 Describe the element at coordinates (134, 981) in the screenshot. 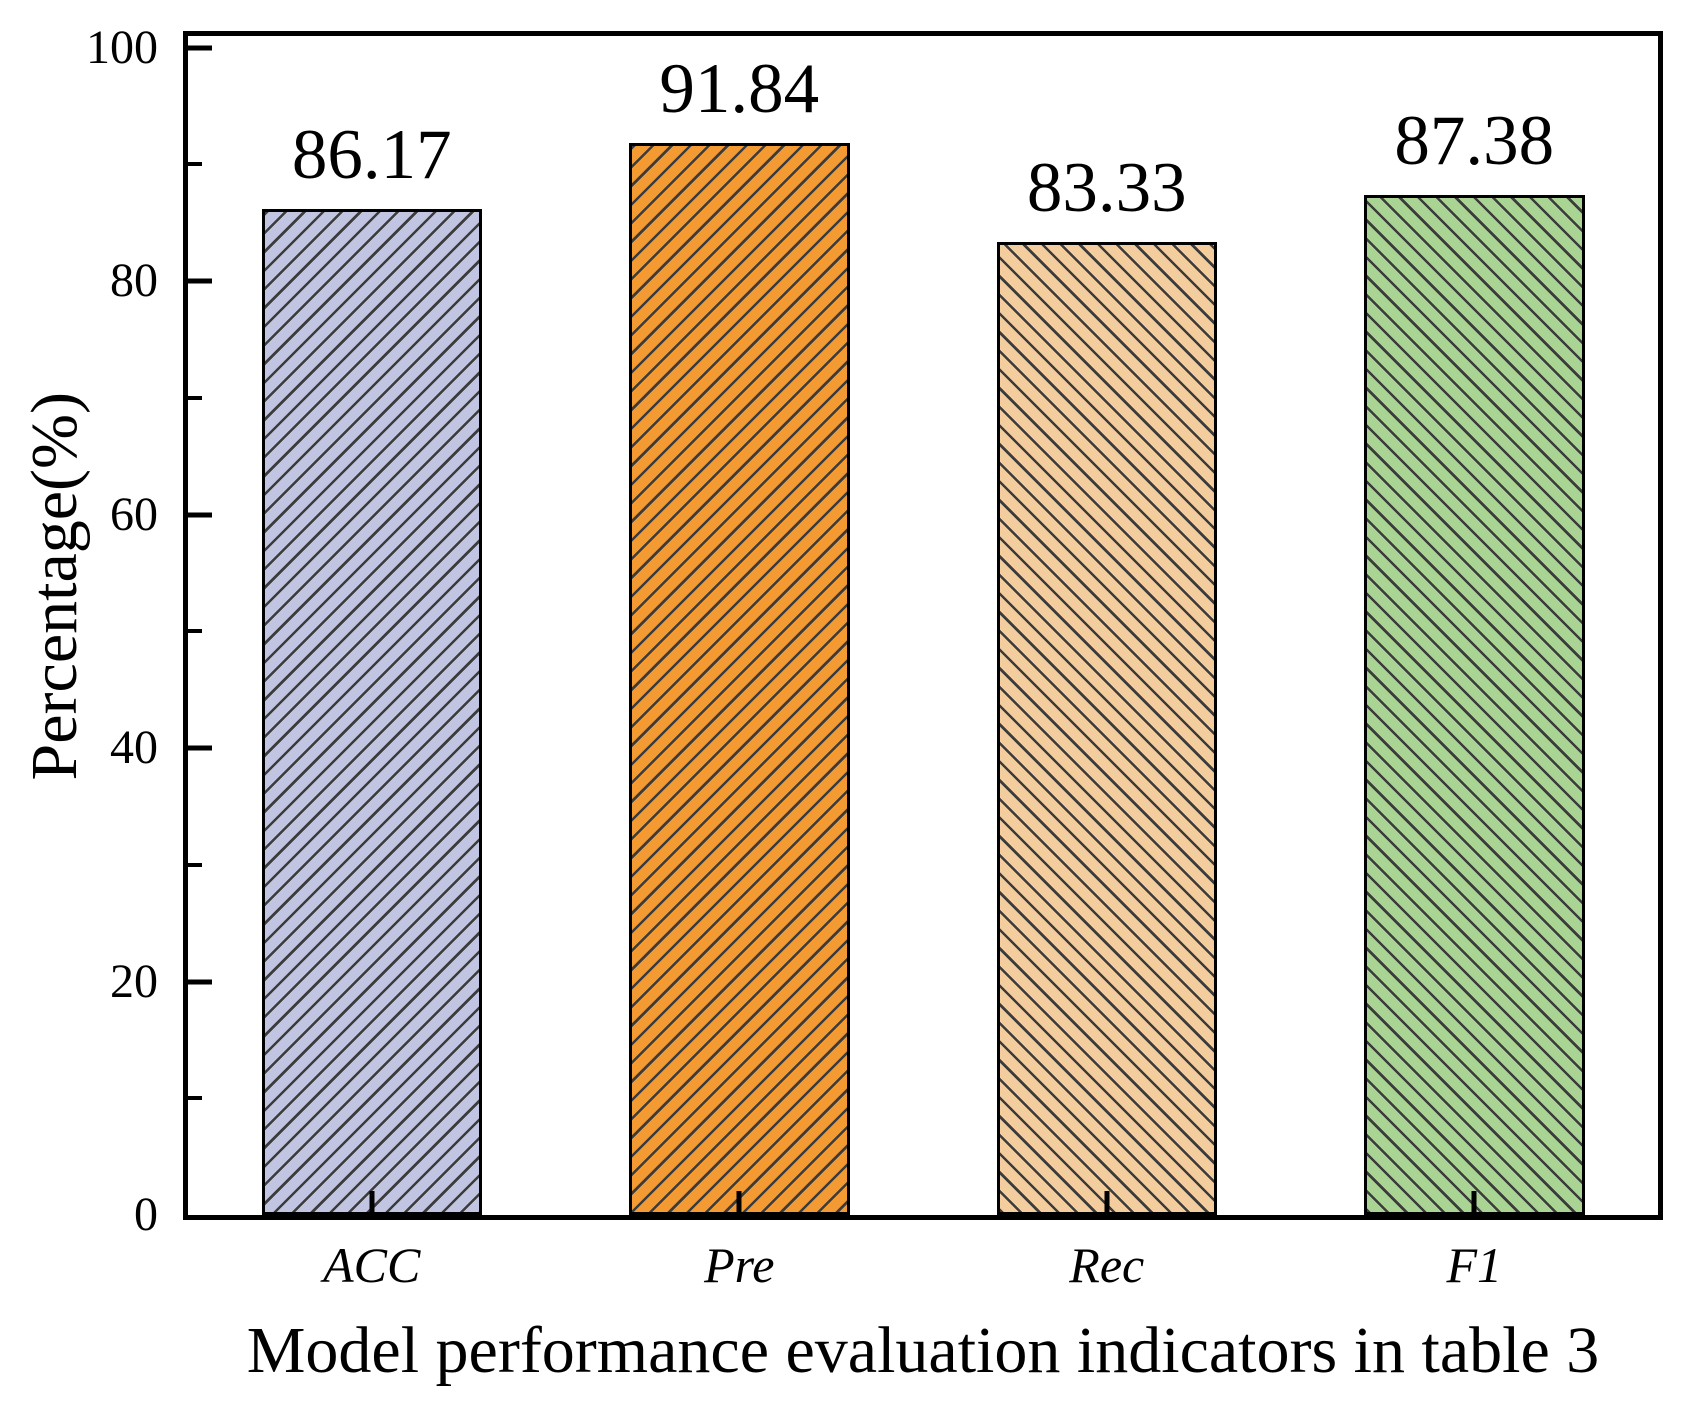

I see `y-tick-label: 20` at that location.